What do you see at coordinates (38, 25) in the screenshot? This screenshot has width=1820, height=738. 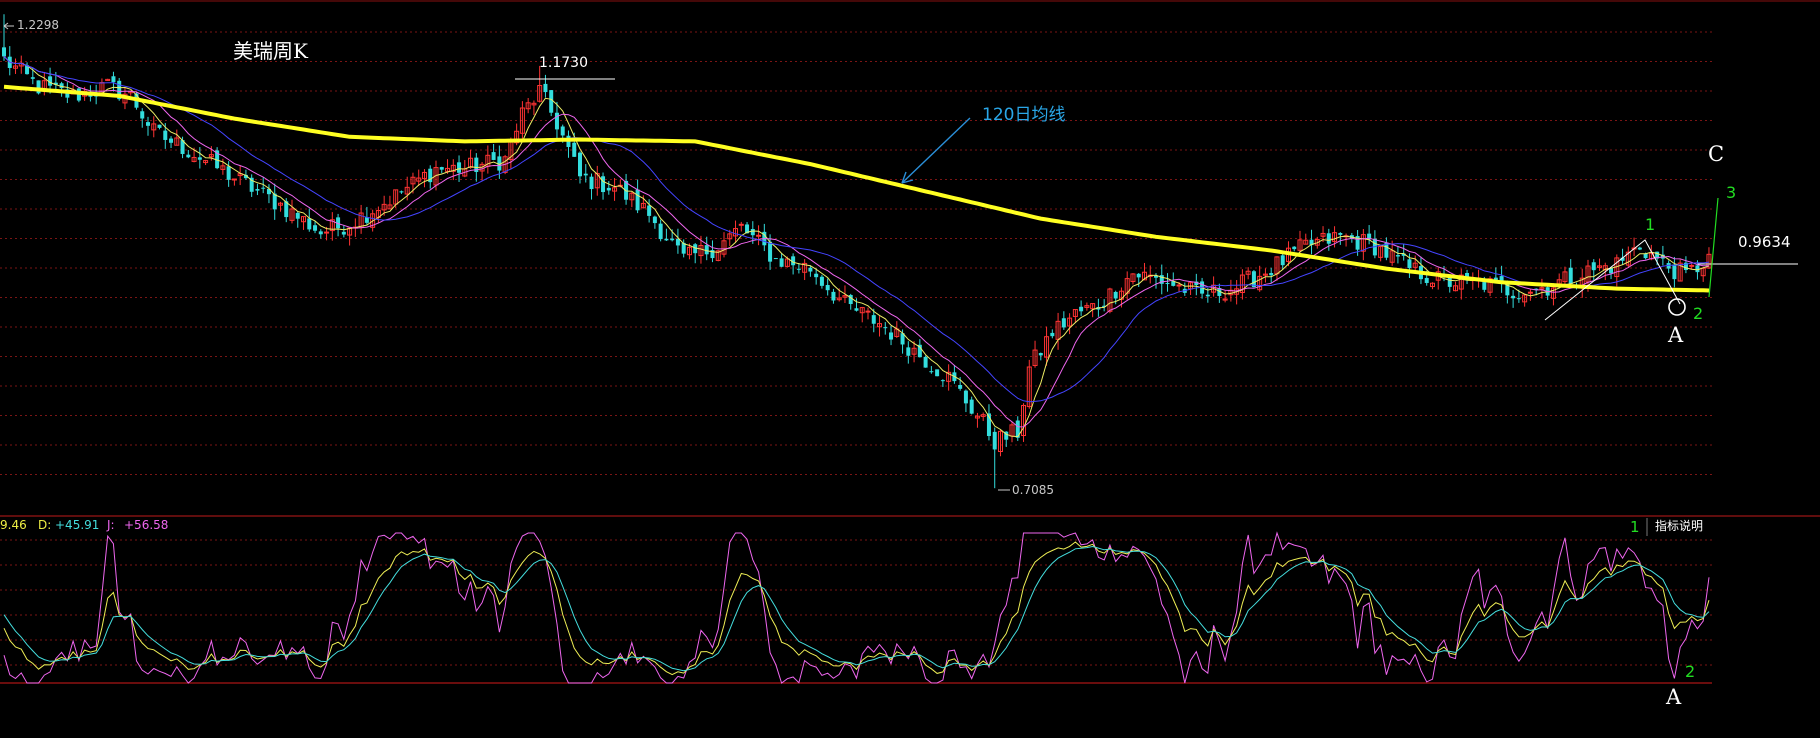 I see `max-price-label: 1.2298` at bounding box center [38, 25].